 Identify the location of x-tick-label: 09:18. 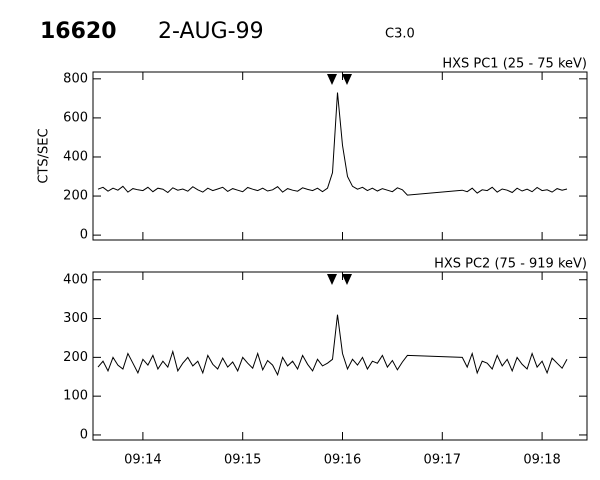
(541, 460).